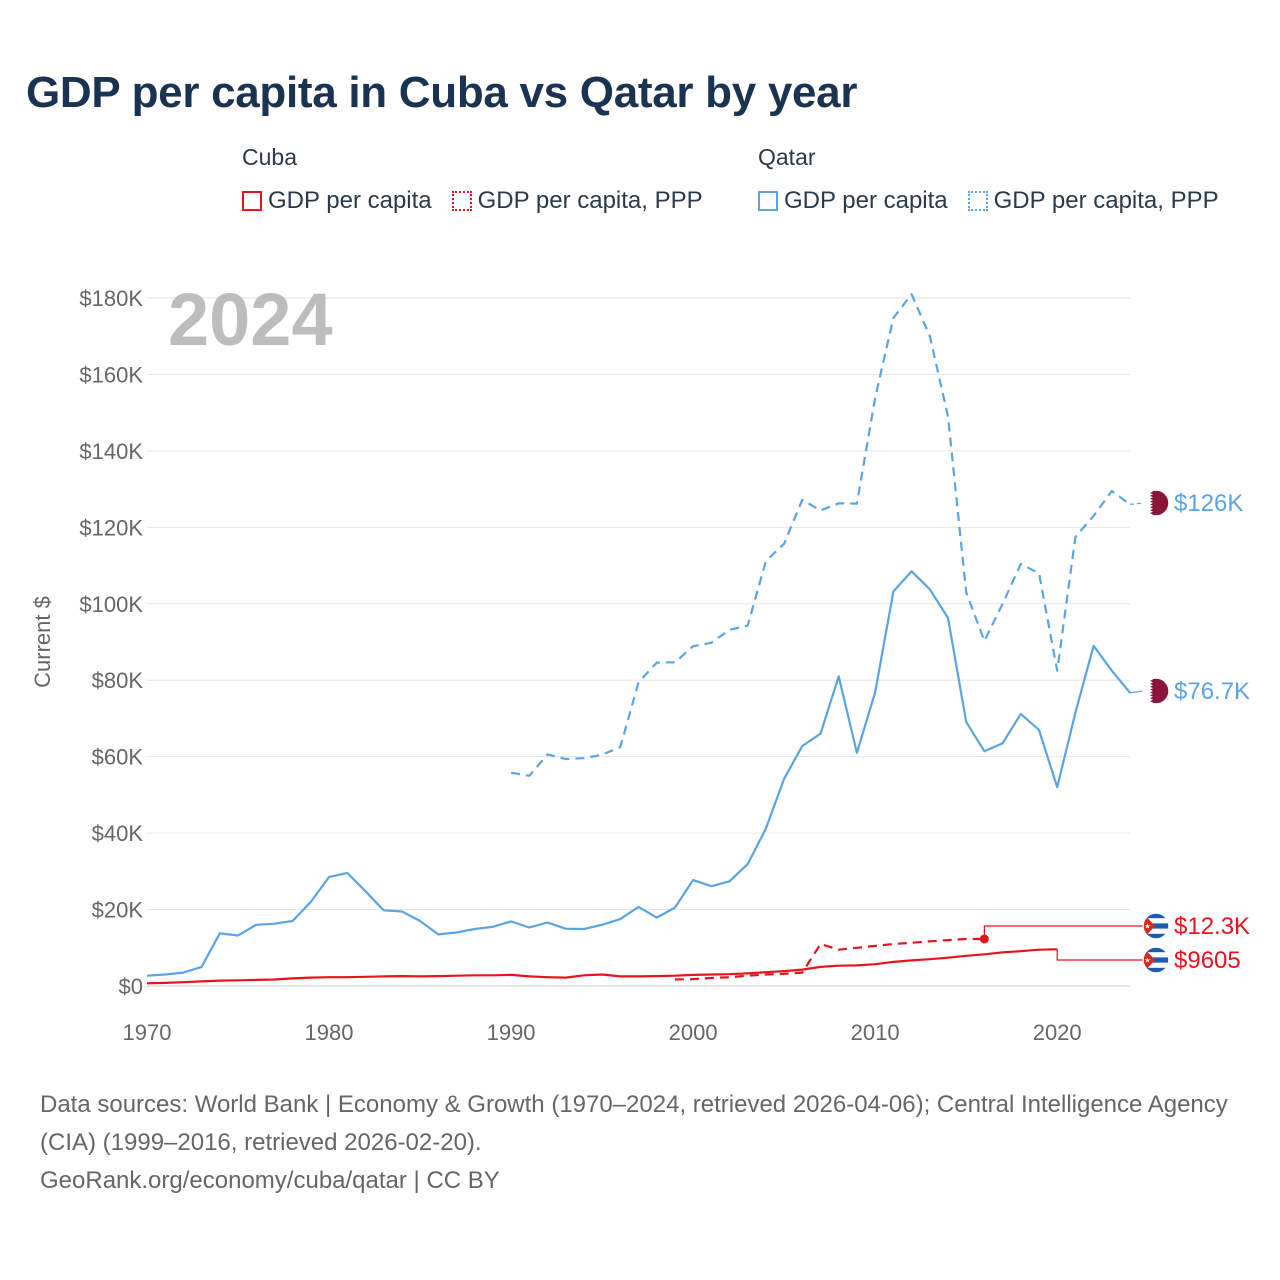 This screenshot has height=1280, width=1280. Describe the element at coordinates (1208, 503) in the screenshot. I see `end-value-label: $126K` at that location.